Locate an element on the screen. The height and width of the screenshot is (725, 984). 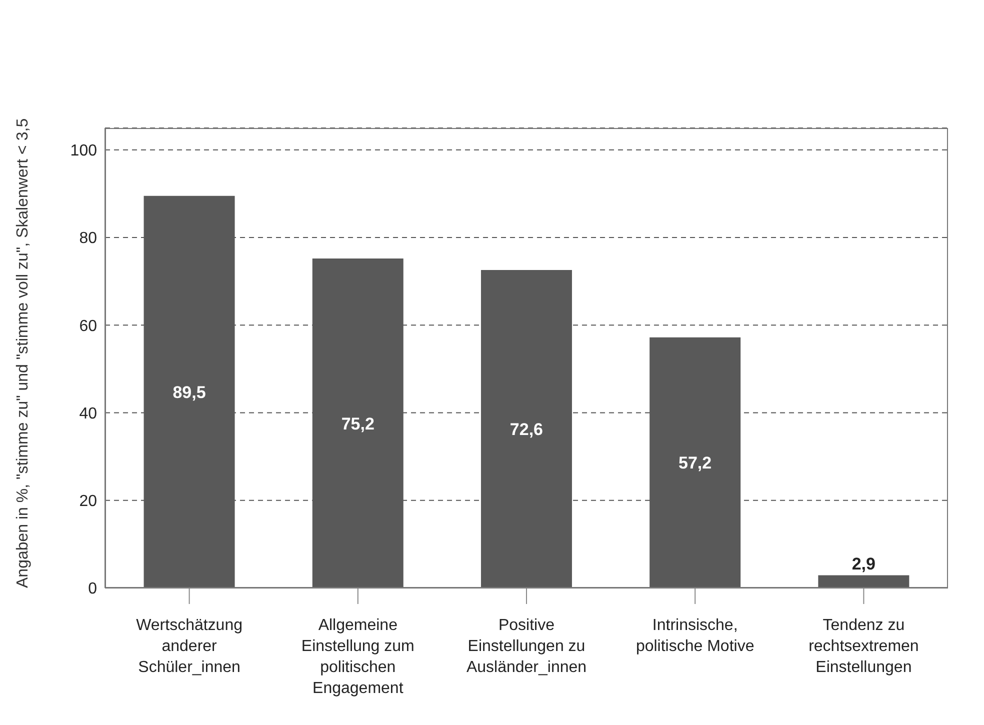
y-tick-label: 20 is located at coordinates (88, 501).